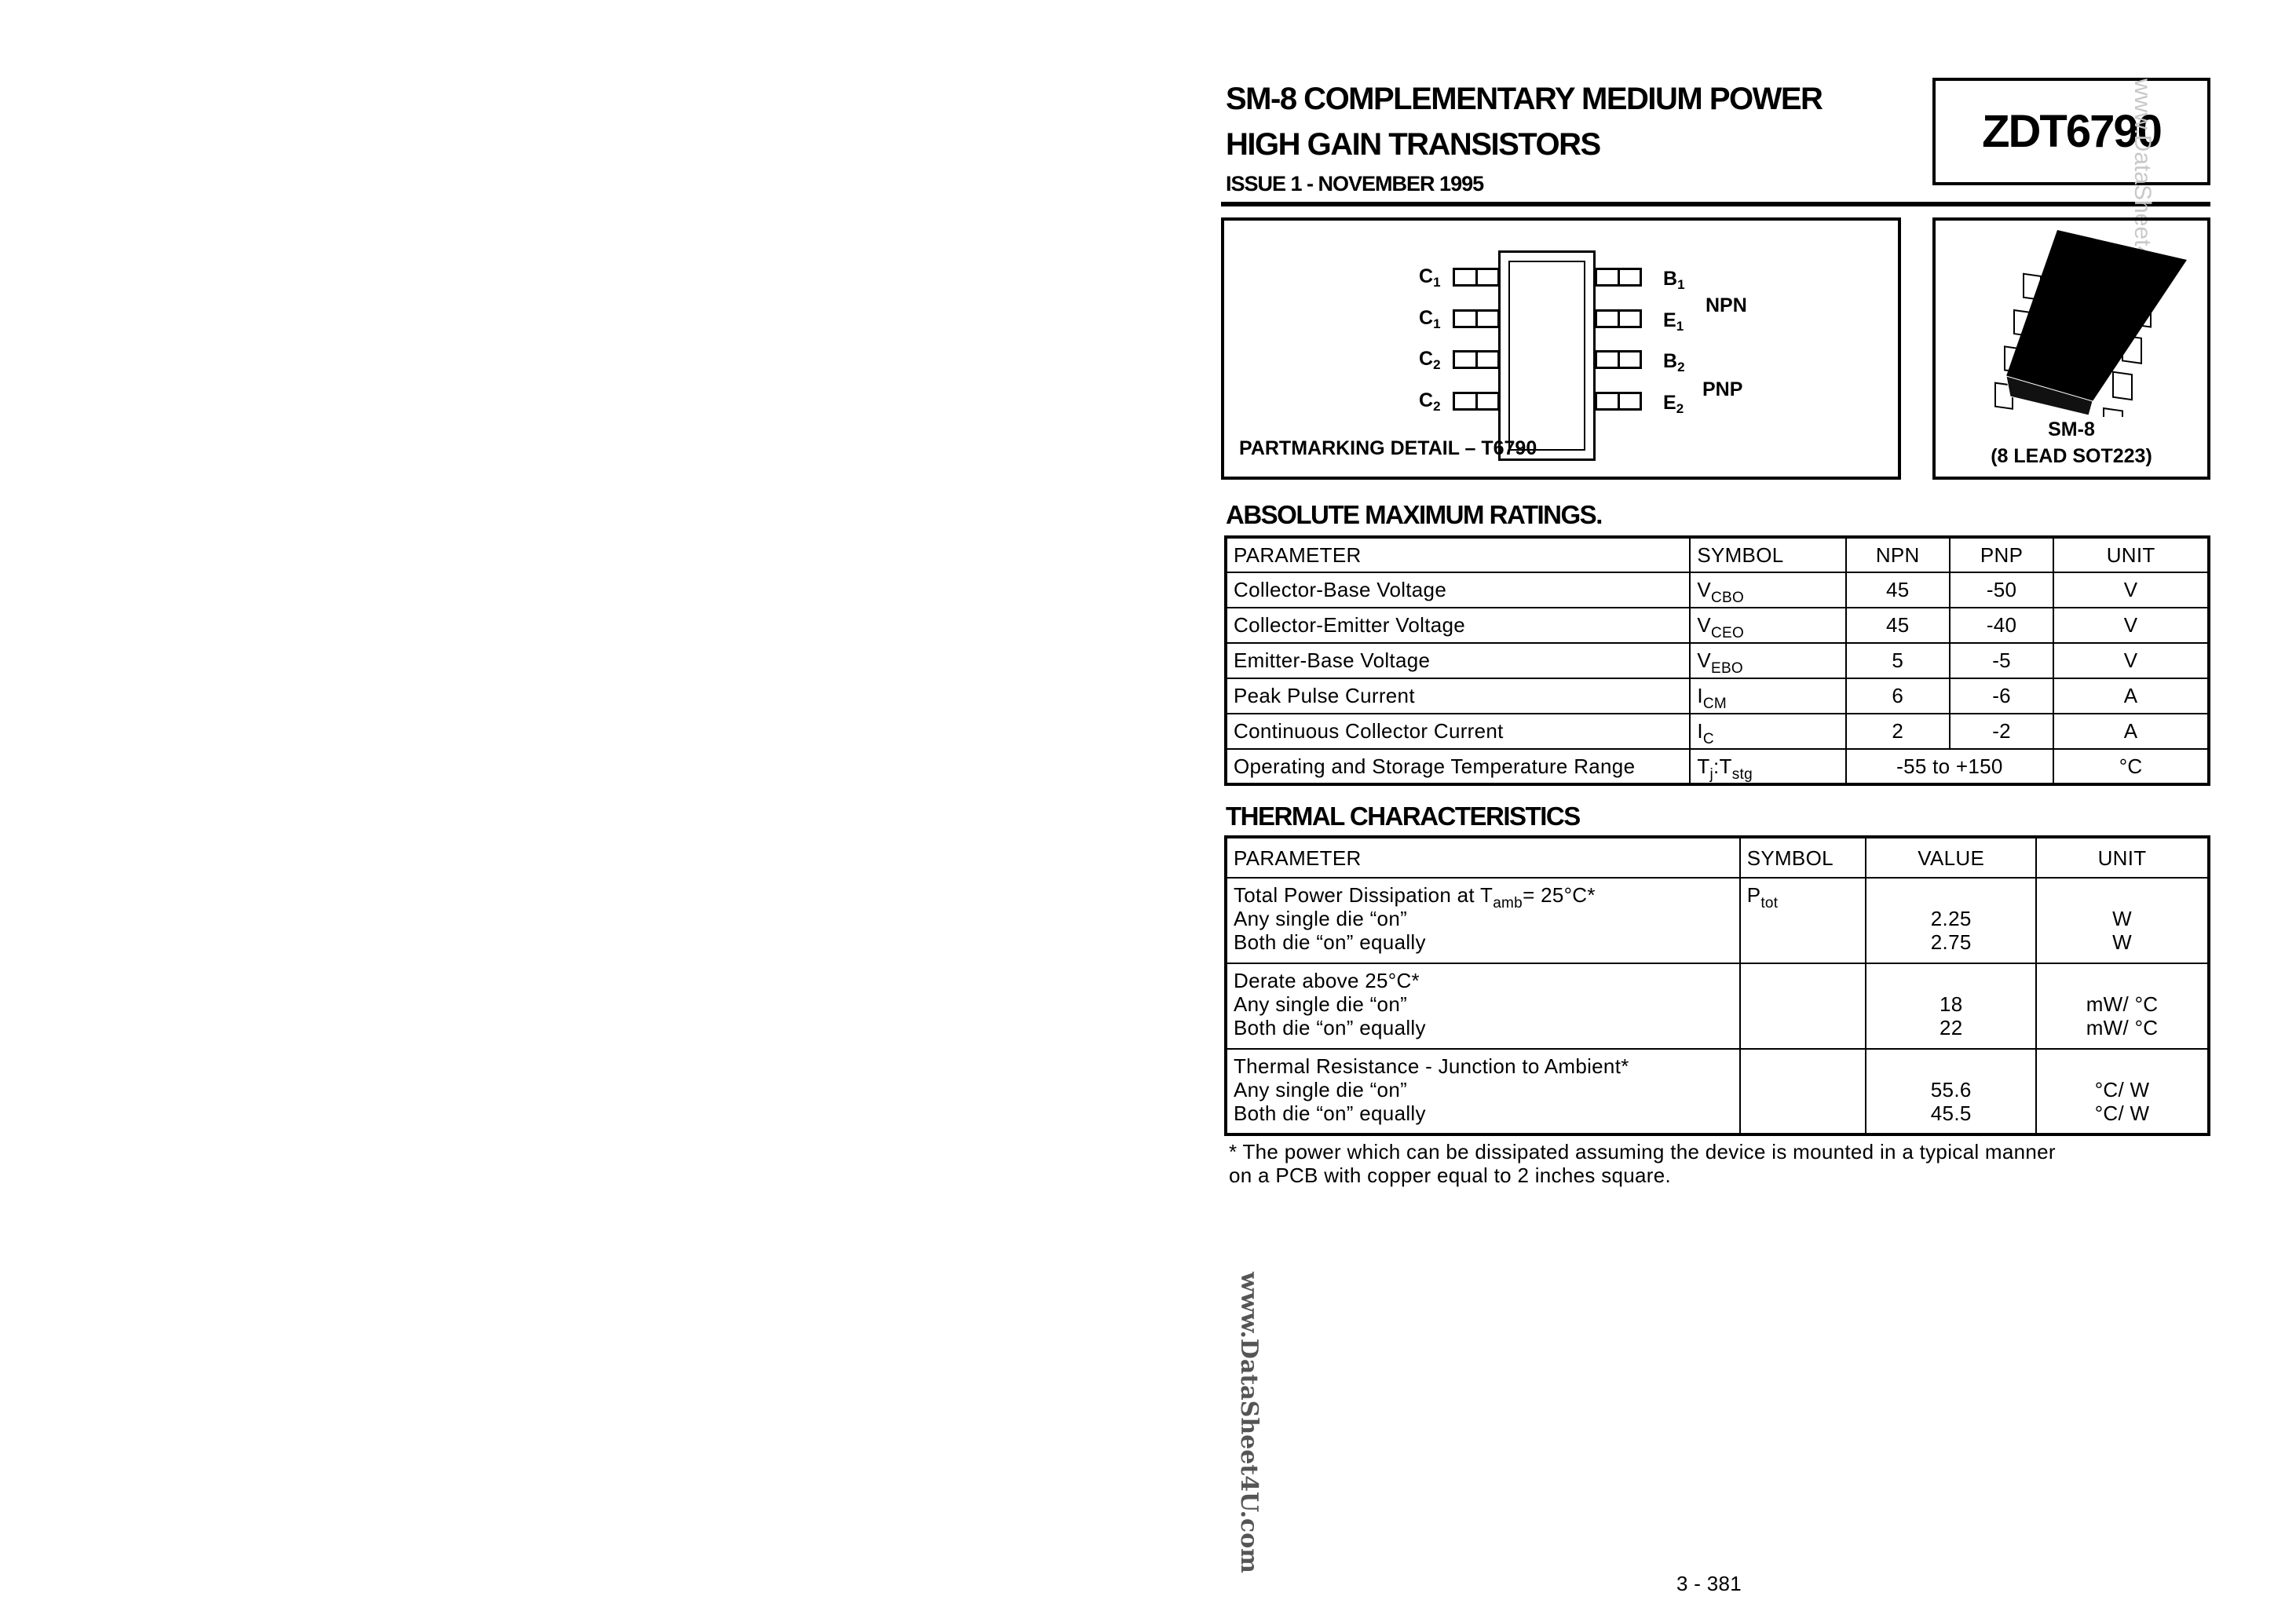  I want to click on pin-label-right-1: B1, so click(1674, 280).